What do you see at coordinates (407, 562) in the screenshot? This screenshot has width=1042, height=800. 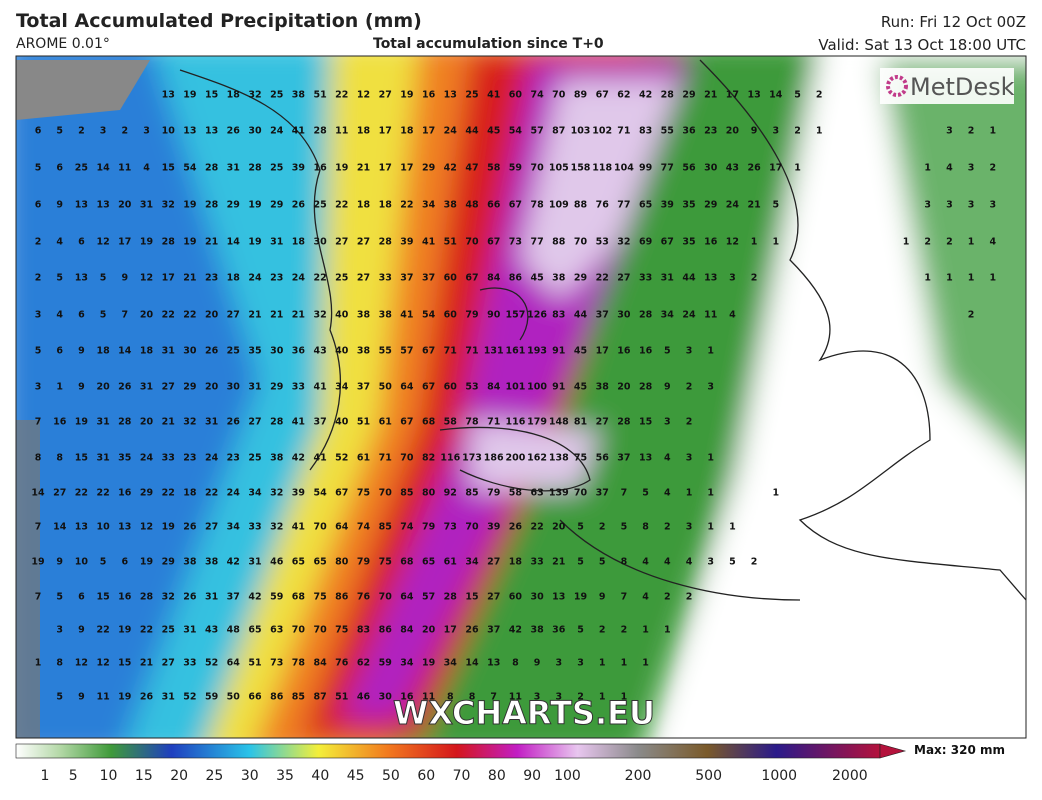 I see `grid-value: 68` at bounding box center [407, 562].